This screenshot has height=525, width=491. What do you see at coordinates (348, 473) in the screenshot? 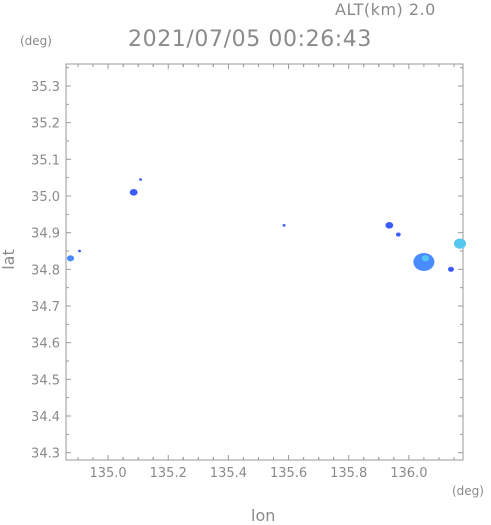
I see `x-tick-label: 135.8` at bounding box center [348, 473].